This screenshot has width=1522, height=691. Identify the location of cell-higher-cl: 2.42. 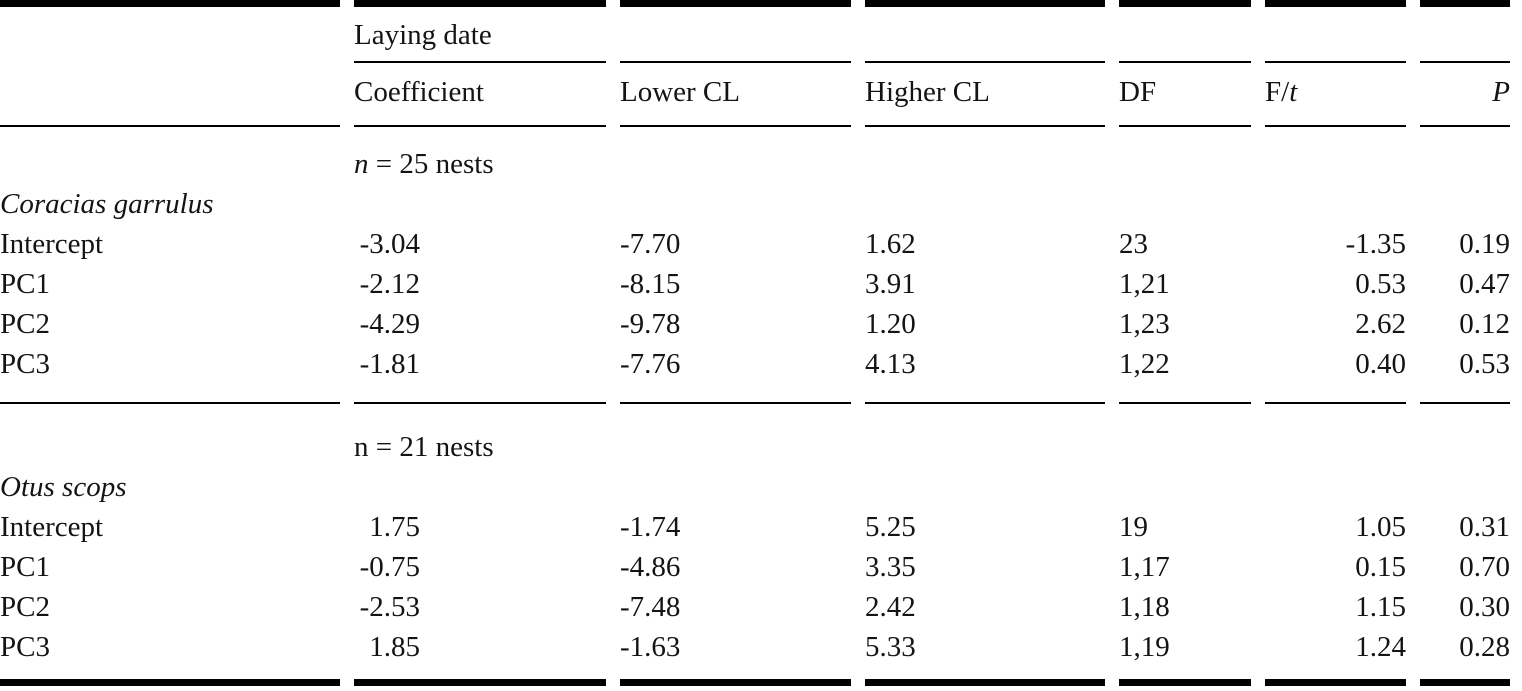
(890, 607).